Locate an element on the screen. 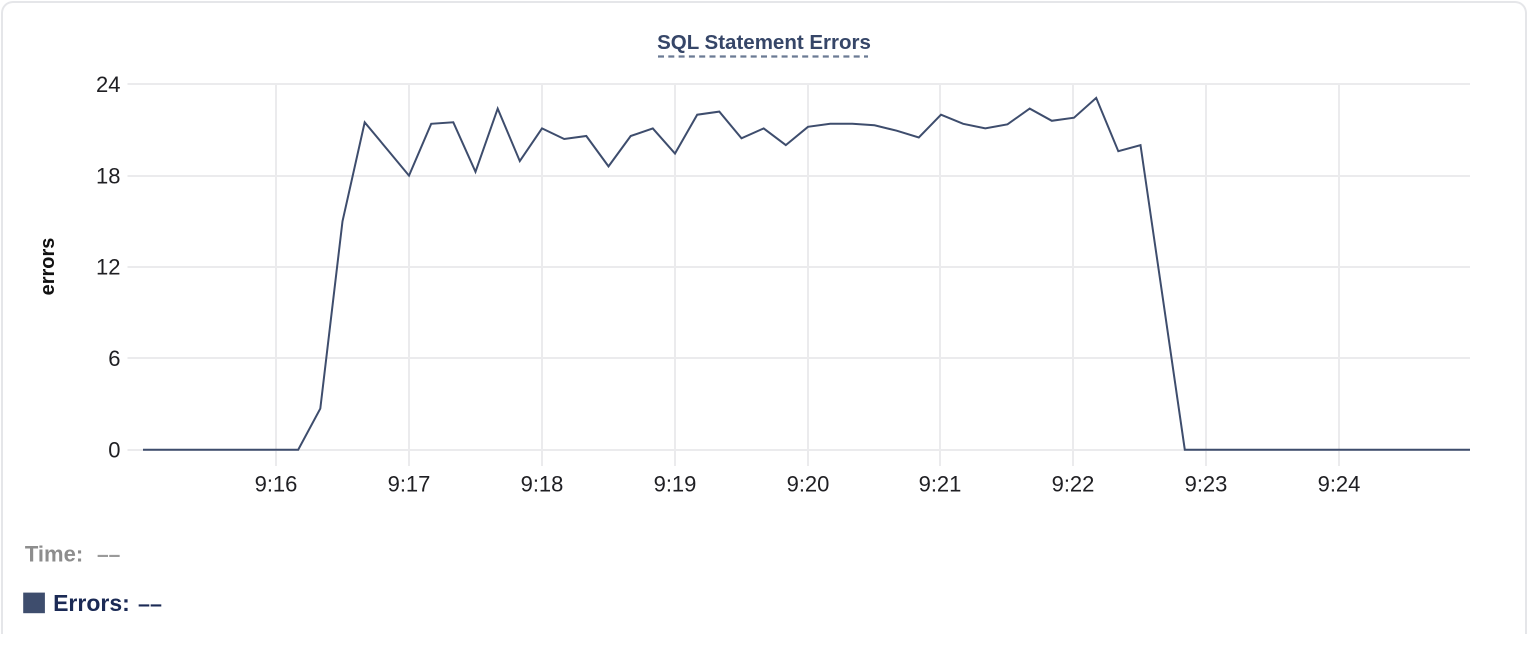  svg-text: Time: is located at coordinates (54, 554).